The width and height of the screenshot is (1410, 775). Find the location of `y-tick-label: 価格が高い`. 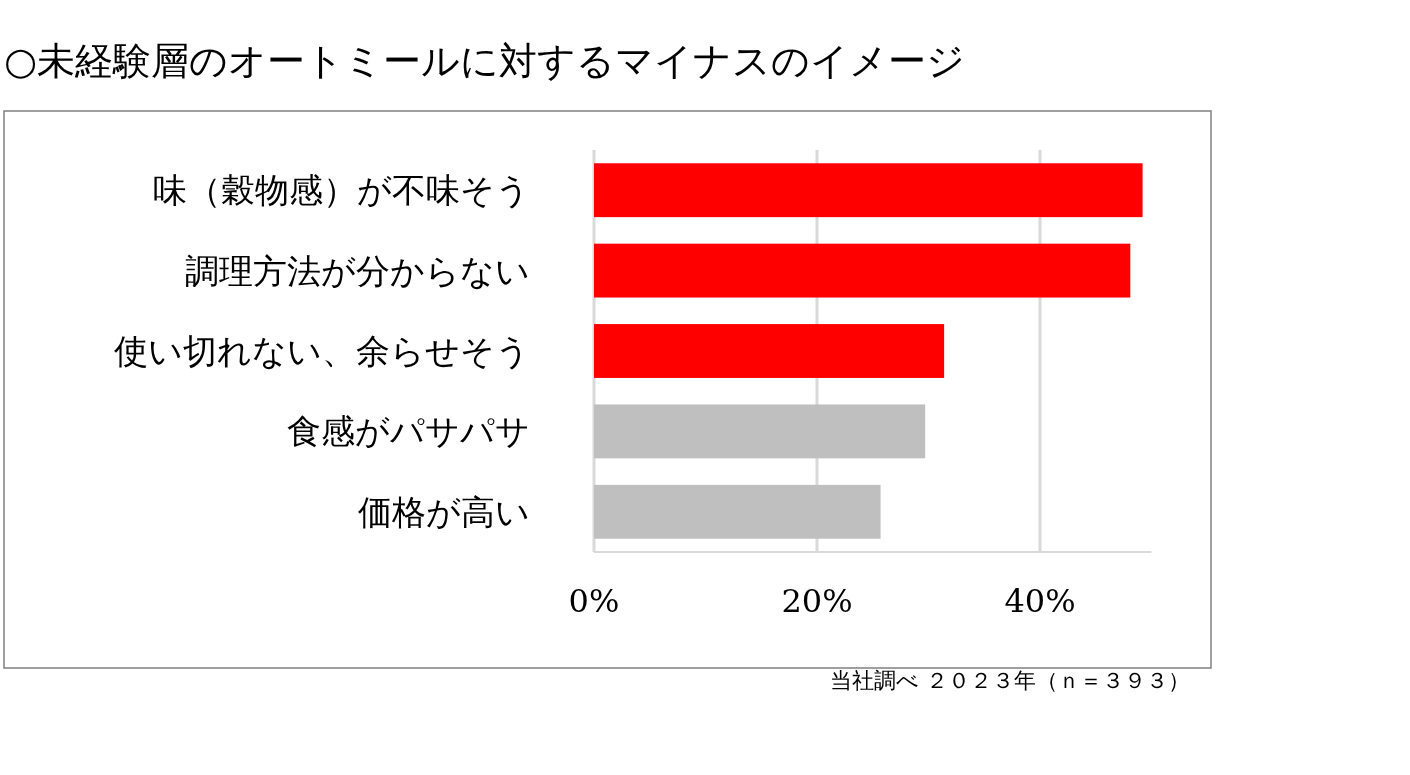

y-tick-label: 価格が高い is located at coordinates (444, 511).